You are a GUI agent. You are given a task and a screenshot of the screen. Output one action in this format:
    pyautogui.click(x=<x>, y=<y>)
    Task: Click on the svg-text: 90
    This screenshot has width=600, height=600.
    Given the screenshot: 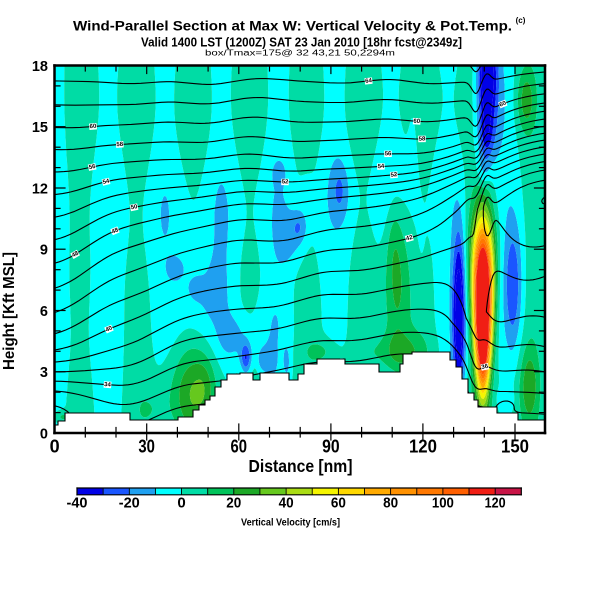 What is the action you would take?
    pyautogui.click(x=331, y=447)
    